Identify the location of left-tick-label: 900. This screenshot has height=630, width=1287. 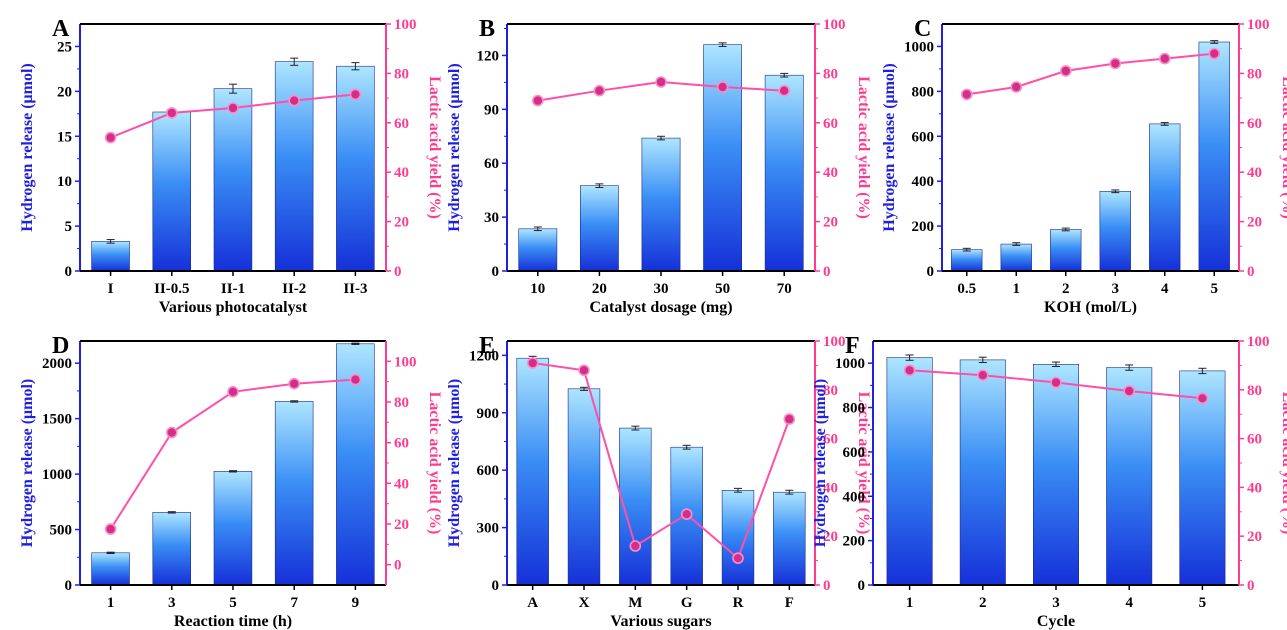
(488, 414).